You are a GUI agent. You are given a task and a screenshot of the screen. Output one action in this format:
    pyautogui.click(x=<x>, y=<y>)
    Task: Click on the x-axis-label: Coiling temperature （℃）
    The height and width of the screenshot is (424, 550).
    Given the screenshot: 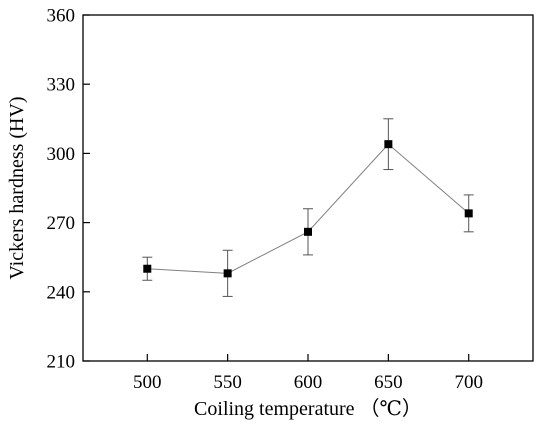 What is the action you would take?
    pyautogui.click(x=308, y=408)
    